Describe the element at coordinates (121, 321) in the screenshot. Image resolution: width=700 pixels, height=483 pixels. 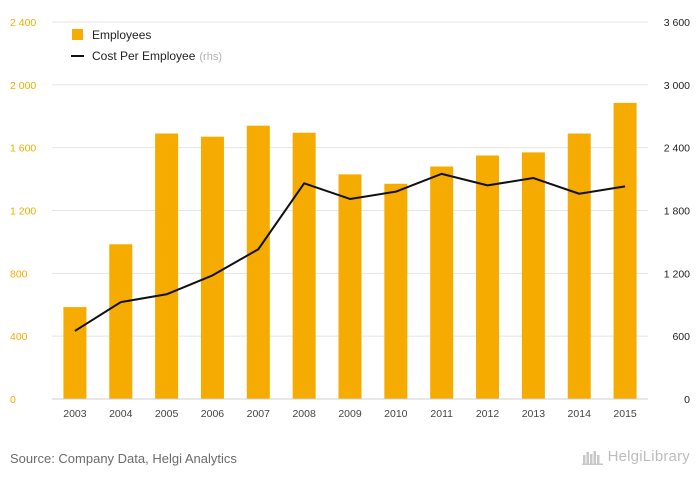
I see `bar-employees-2004` at that location.